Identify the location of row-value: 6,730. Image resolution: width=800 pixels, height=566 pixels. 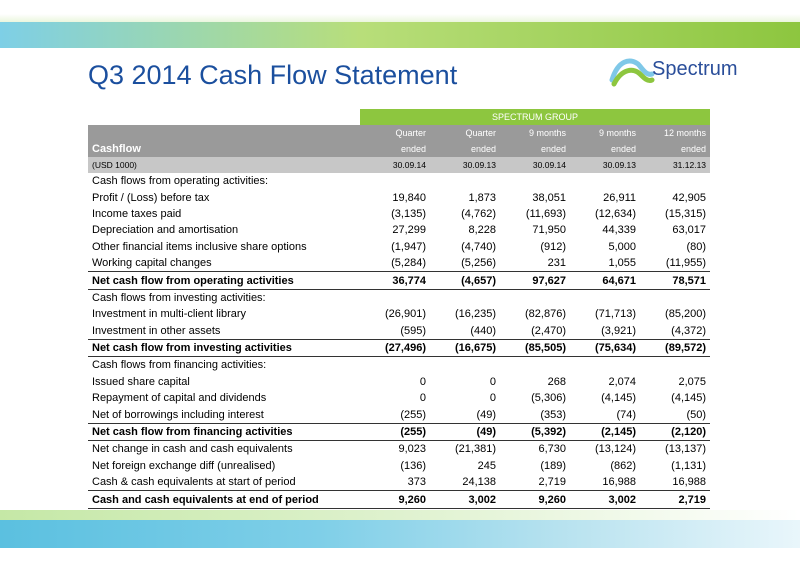
(535, 449).